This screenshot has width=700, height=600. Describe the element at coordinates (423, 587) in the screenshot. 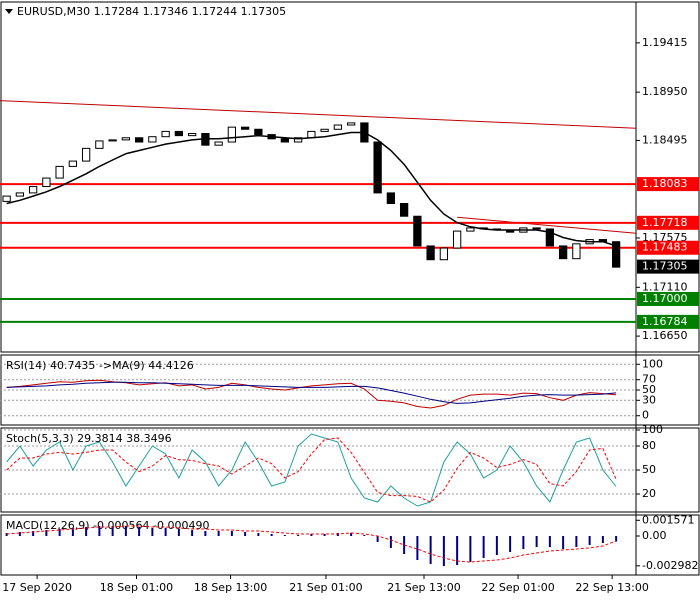

I see `x-tick-label: 21 Sep 13:00` at that location.